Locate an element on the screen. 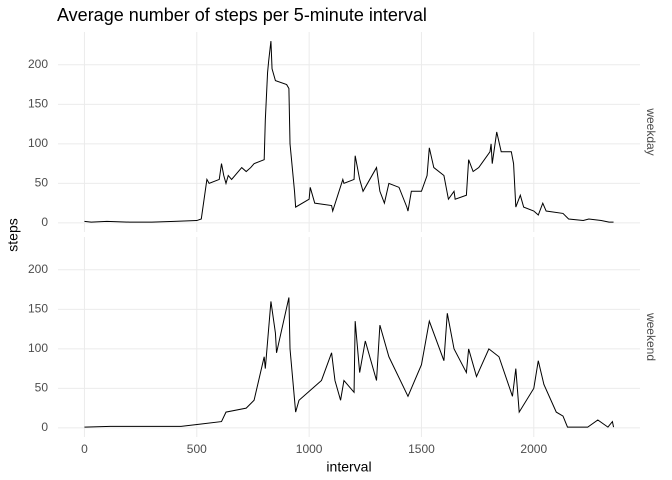  x-tick-label: 1000 is located at coordinates (309, 449).